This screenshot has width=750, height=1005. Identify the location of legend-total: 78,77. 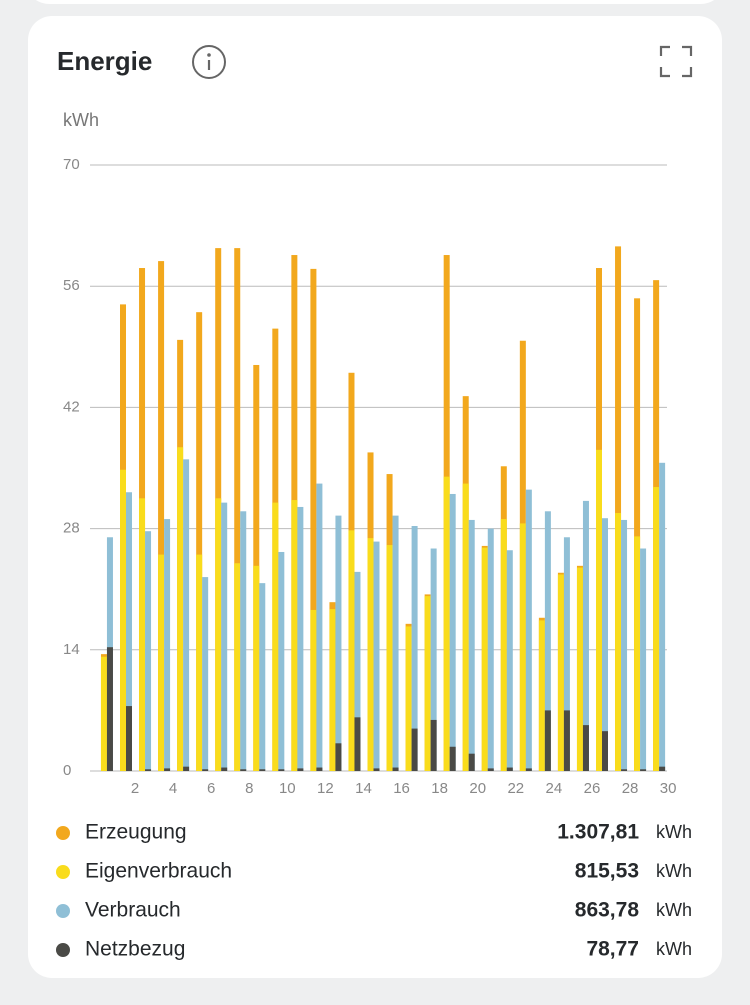
(612, 949).